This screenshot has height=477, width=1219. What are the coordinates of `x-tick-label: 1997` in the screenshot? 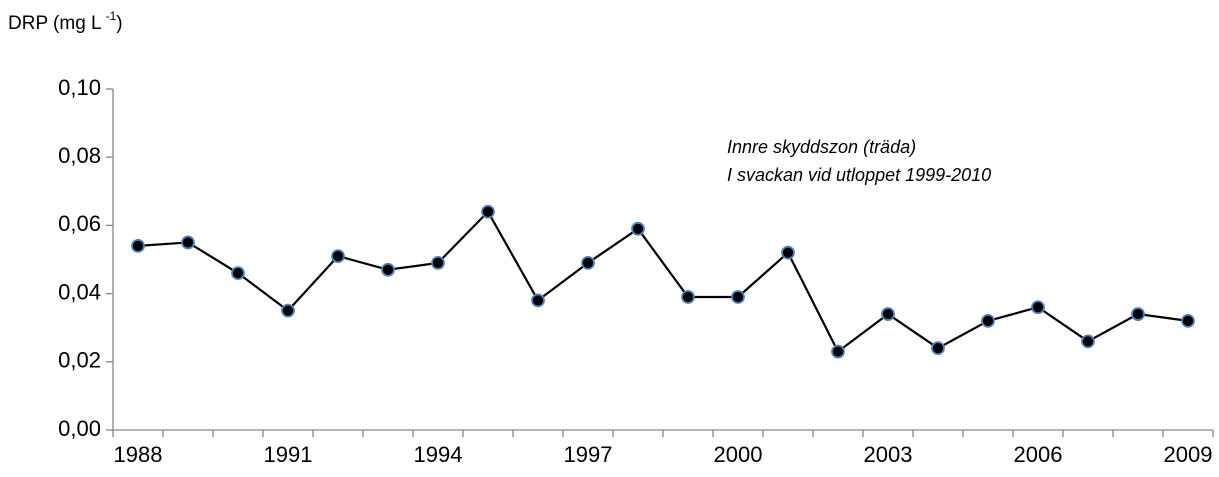 It's located at (588, 454).